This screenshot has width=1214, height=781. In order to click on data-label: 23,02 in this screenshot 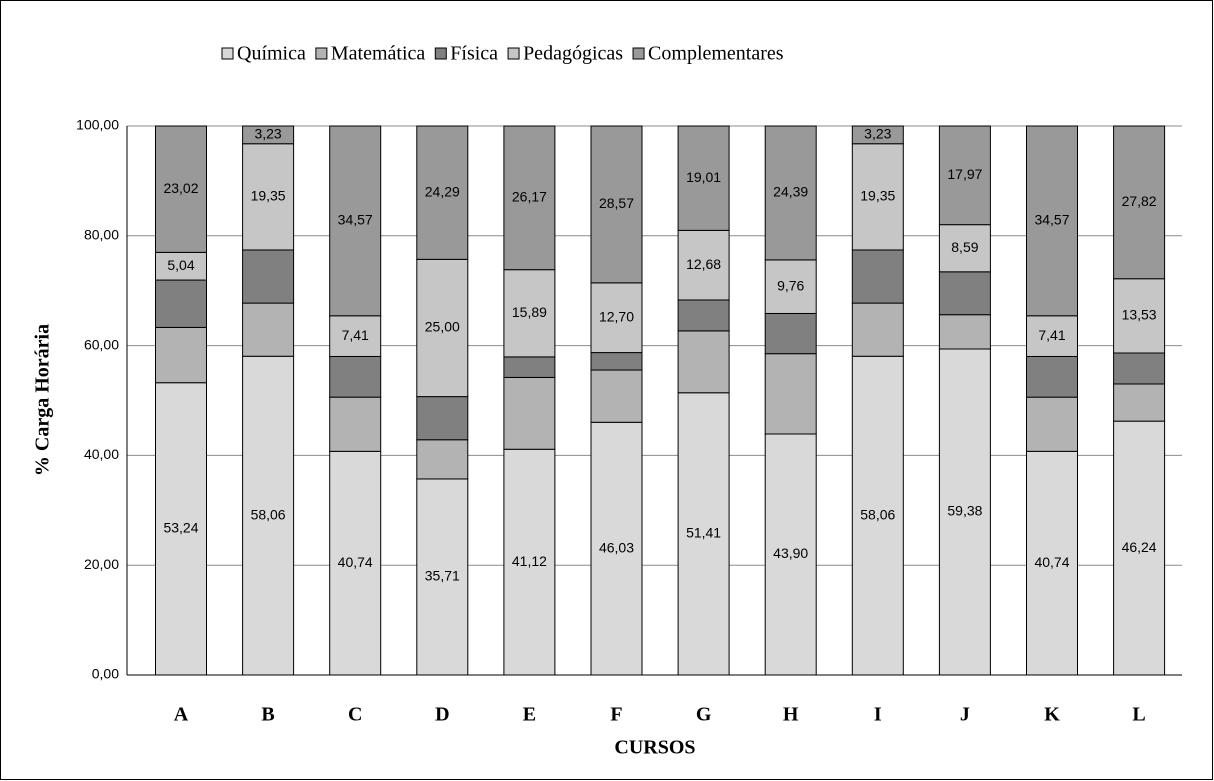, I will do `click(180, 188)`.